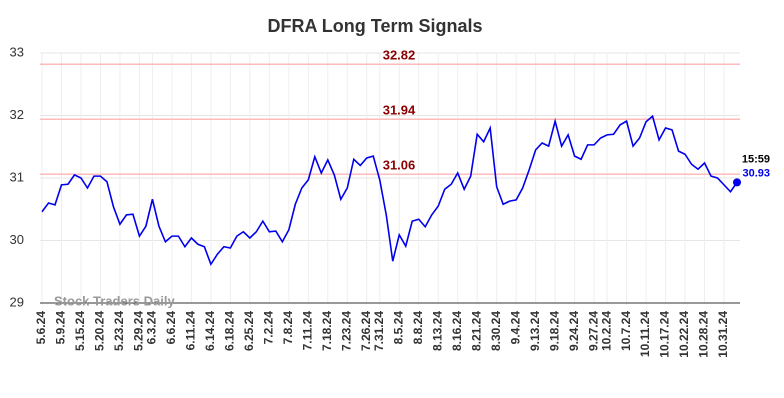  What do you see at coordinates (17, 239) in the screenshot?
I see `y-tick-label: 30` at bounding box center [17, 239].